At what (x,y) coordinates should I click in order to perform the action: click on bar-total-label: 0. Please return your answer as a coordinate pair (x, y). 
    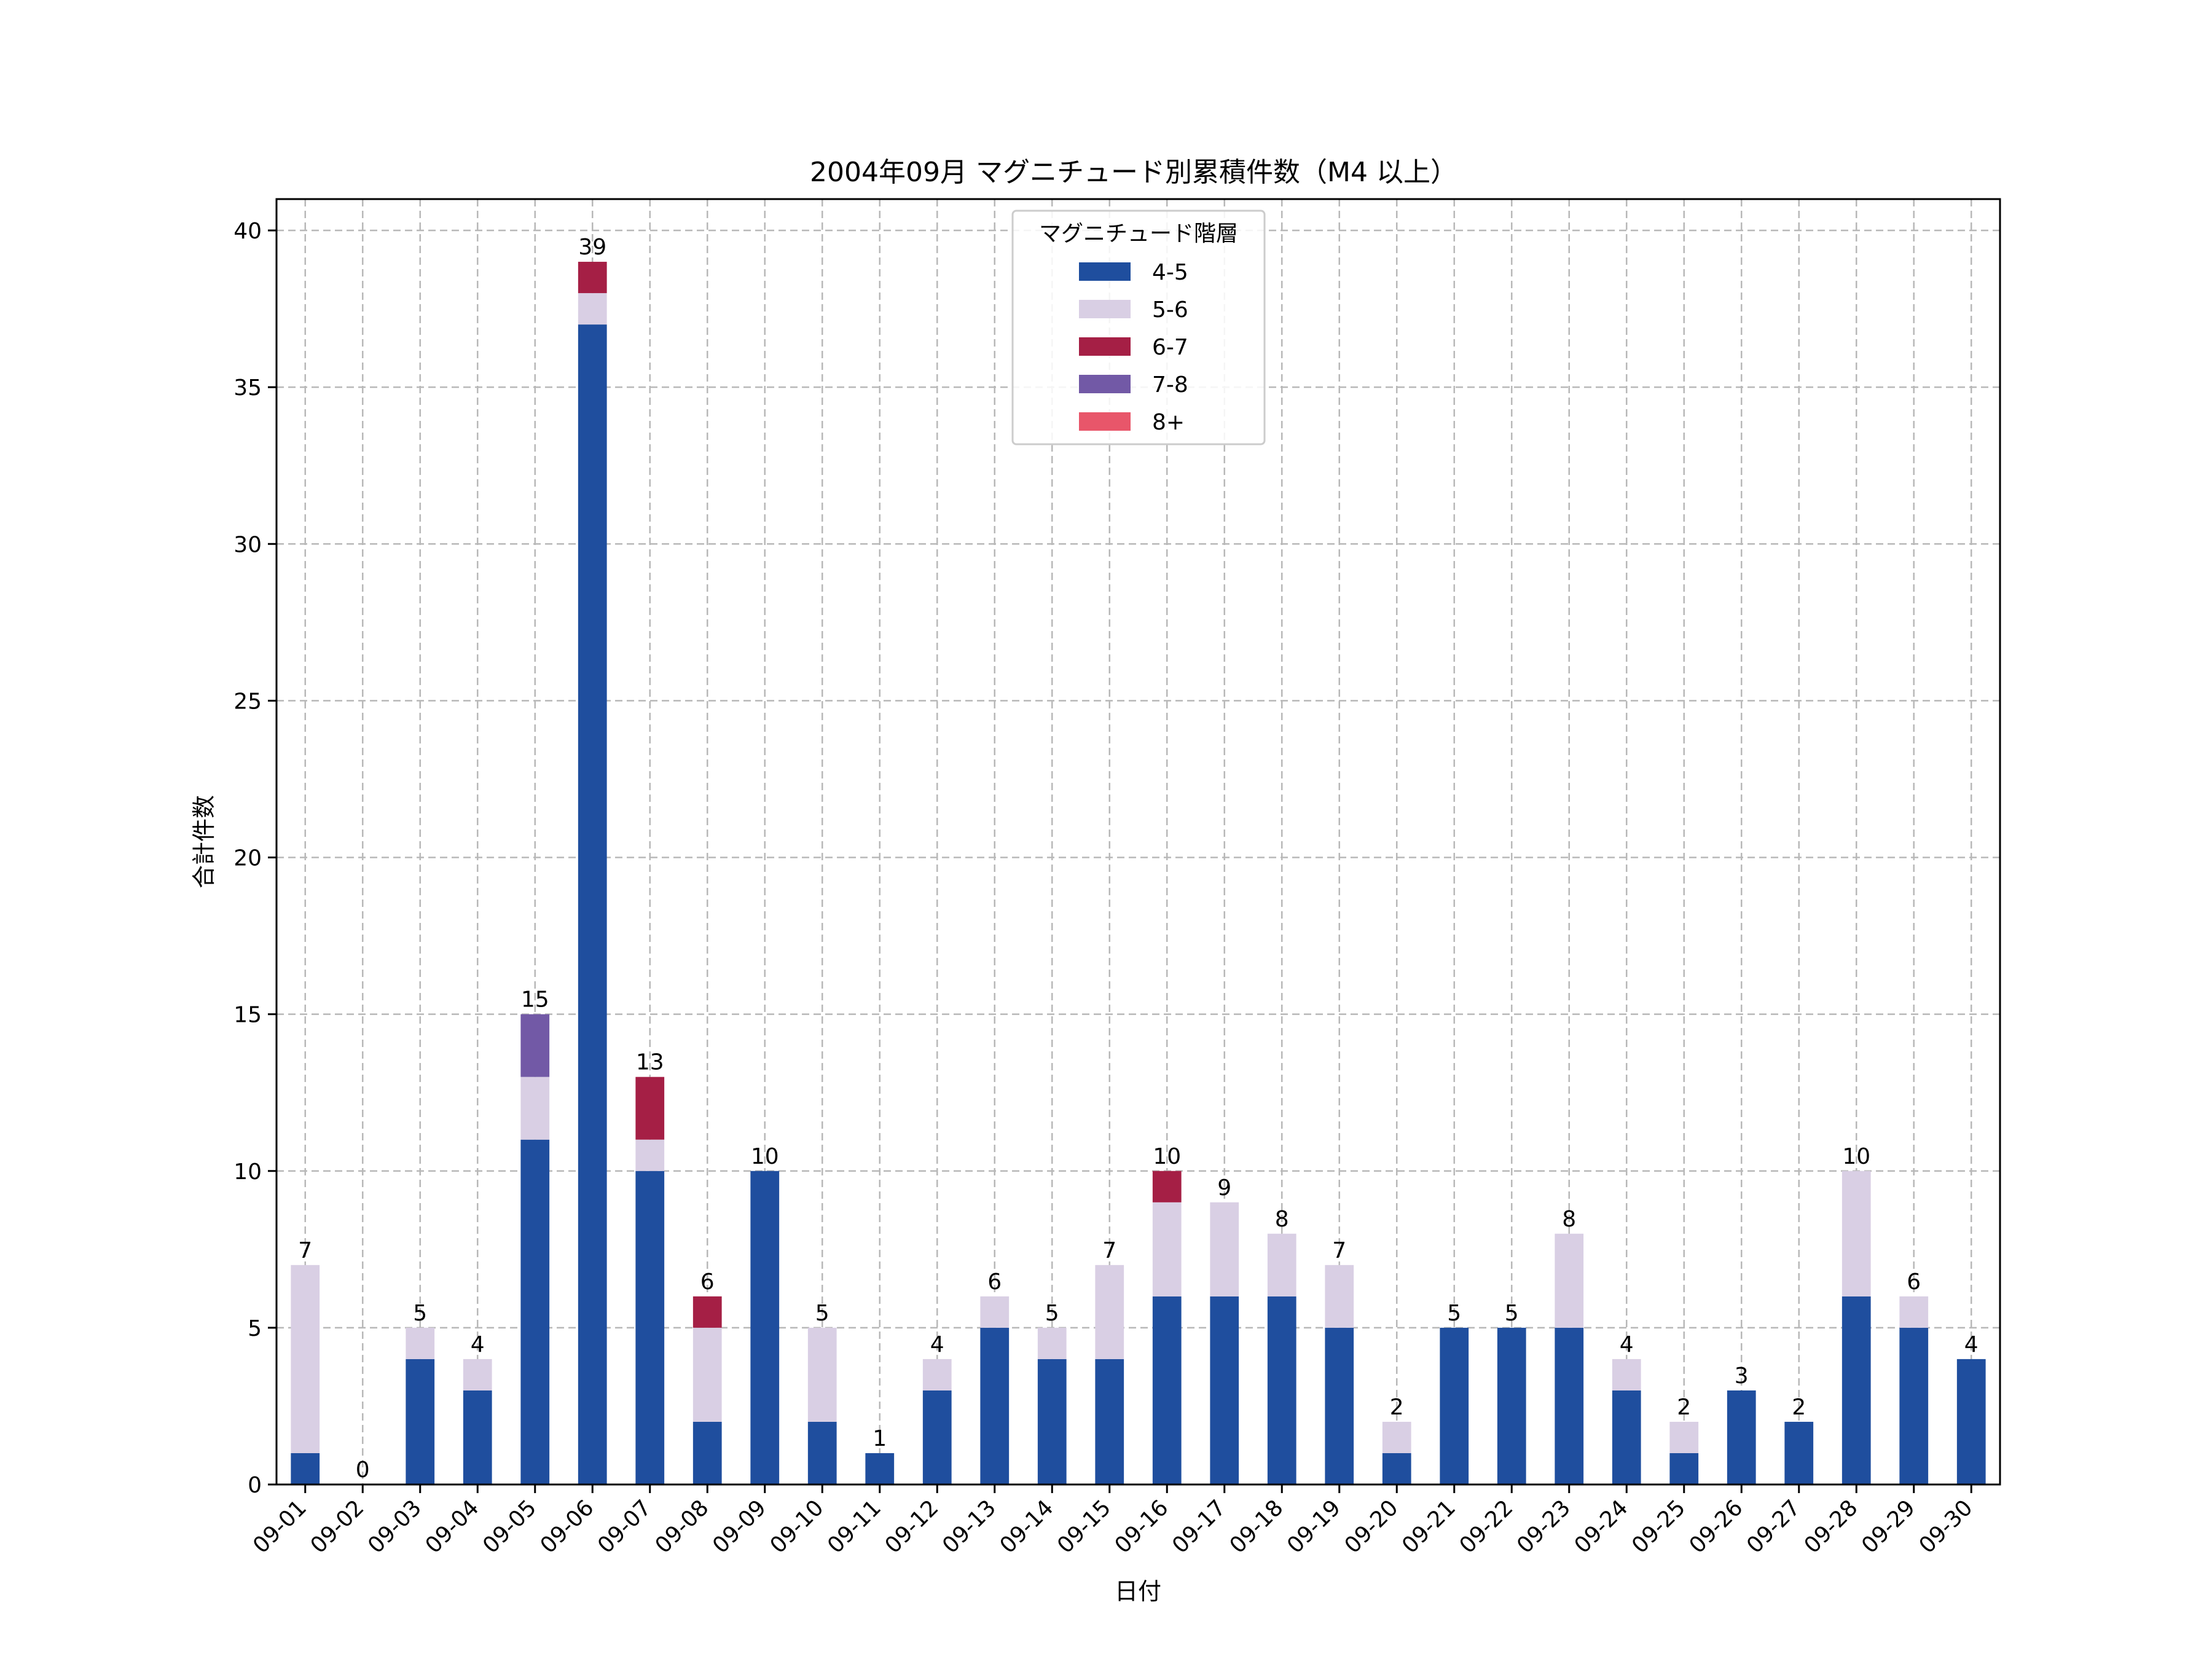
    Looking at the image, I should click on (363, 1470).